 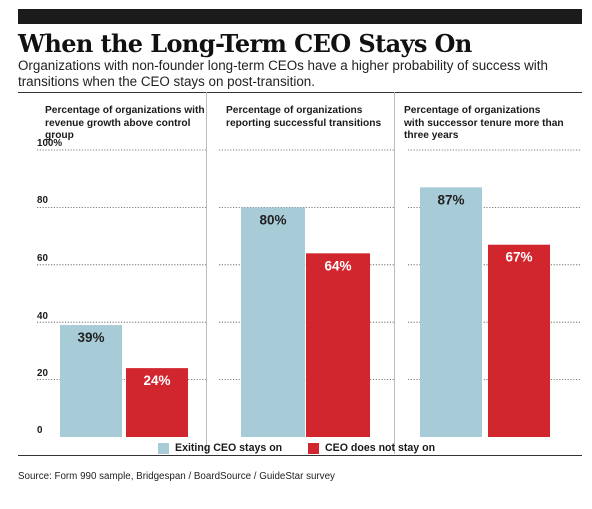 I want to click on legend-label-exiting: Exiting CEO stays on, so click(x=229, y=448).